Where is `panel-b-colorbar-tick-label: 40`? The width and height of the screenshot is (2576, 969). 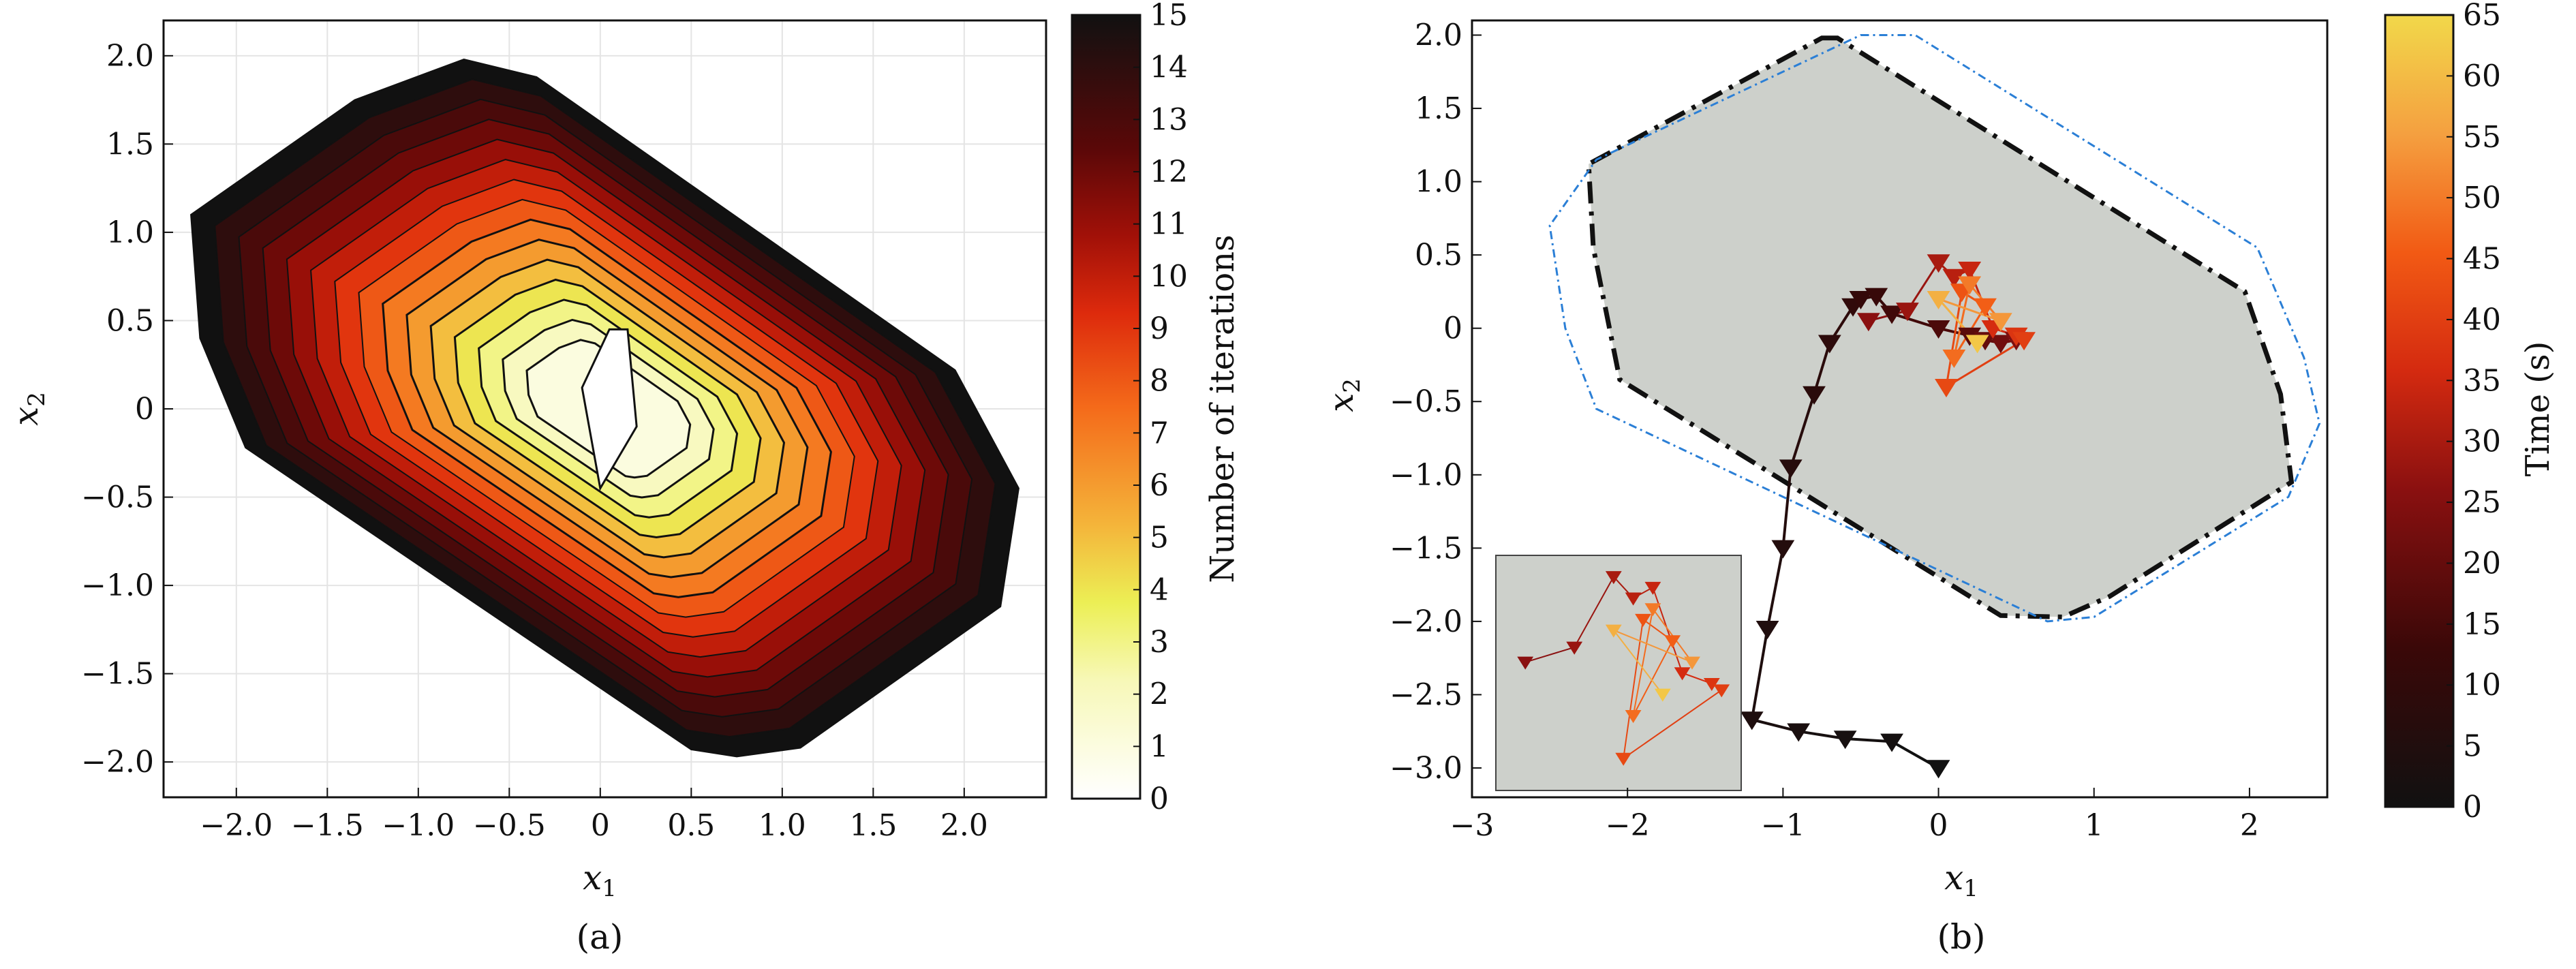 panel-b-colorbar-tick-label: 40 is located at coordinates (2482, 320).